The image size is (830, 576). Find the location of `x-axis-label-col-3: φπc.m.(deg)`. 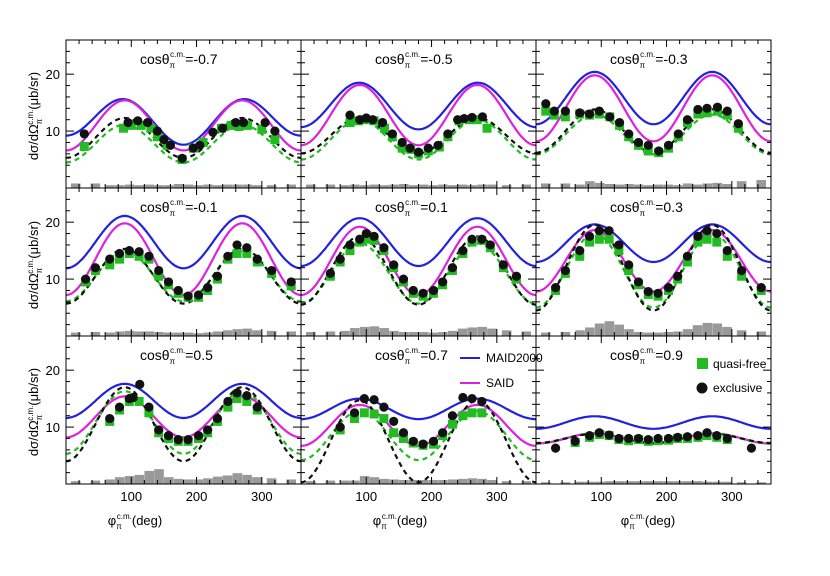

x-axis-label-col-3: φπc.m.(deg) is located at coordinates (648, 521).